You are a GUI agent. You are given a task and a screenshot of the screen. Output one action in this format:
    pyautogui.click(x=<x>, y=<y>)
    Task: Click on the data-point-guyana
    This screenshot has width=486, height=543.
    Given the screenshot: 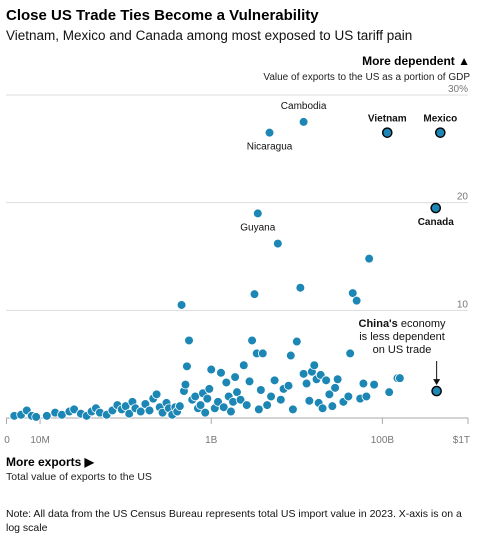 What is the action you would take?
    pyautogui.click(x=258, y=213)
    